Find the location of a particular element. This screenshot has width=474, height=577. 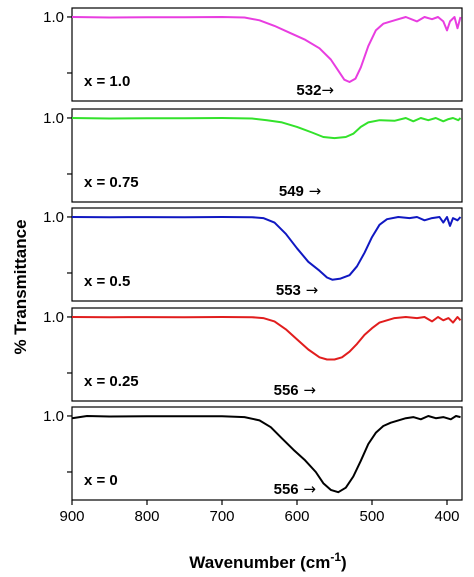

x-axis-title: Wavenumber (cm-1) is located at coordinates (267, 561).